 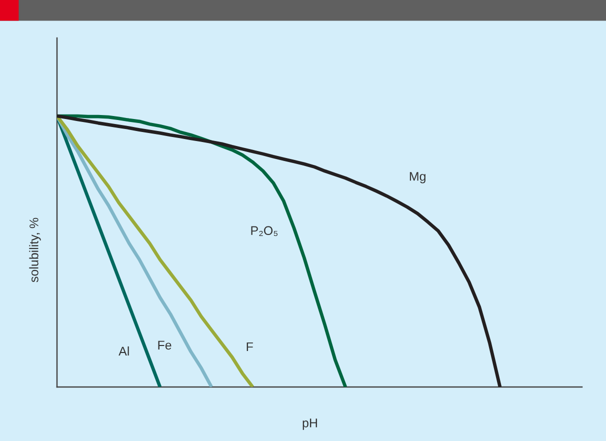 I want to click on series-label: Fe, so click(x=165, y=345).